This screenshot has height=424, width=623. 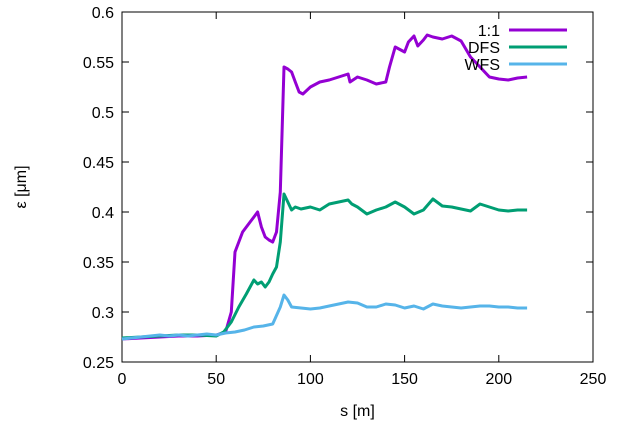 What do you see at coordinates (484, 48) in the screenshot?
I see `legend-label: DFS` at bounding box center [484, 48].